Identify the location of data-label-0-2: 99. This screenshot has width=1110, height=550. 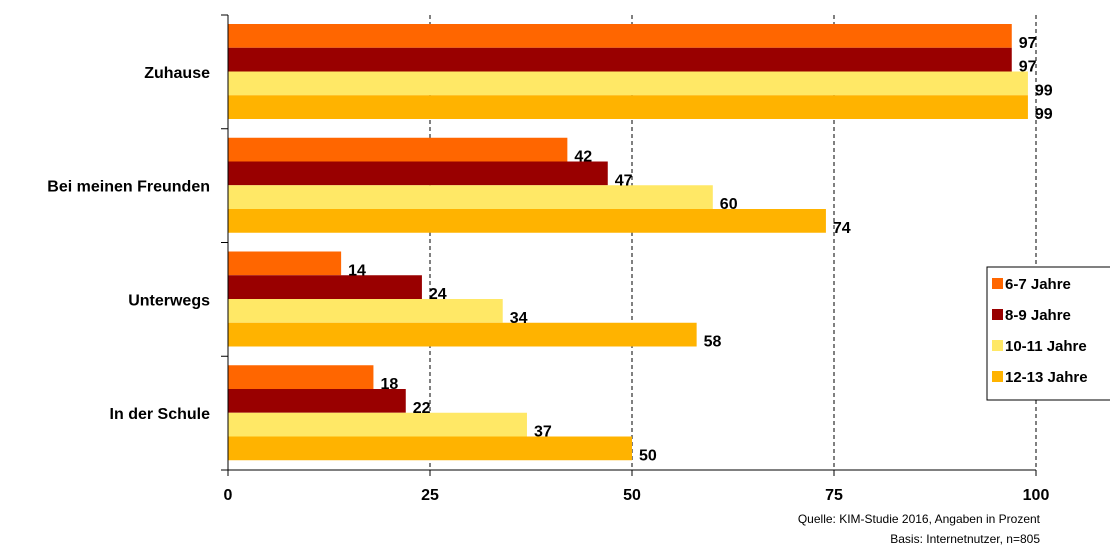
(1044, 90).